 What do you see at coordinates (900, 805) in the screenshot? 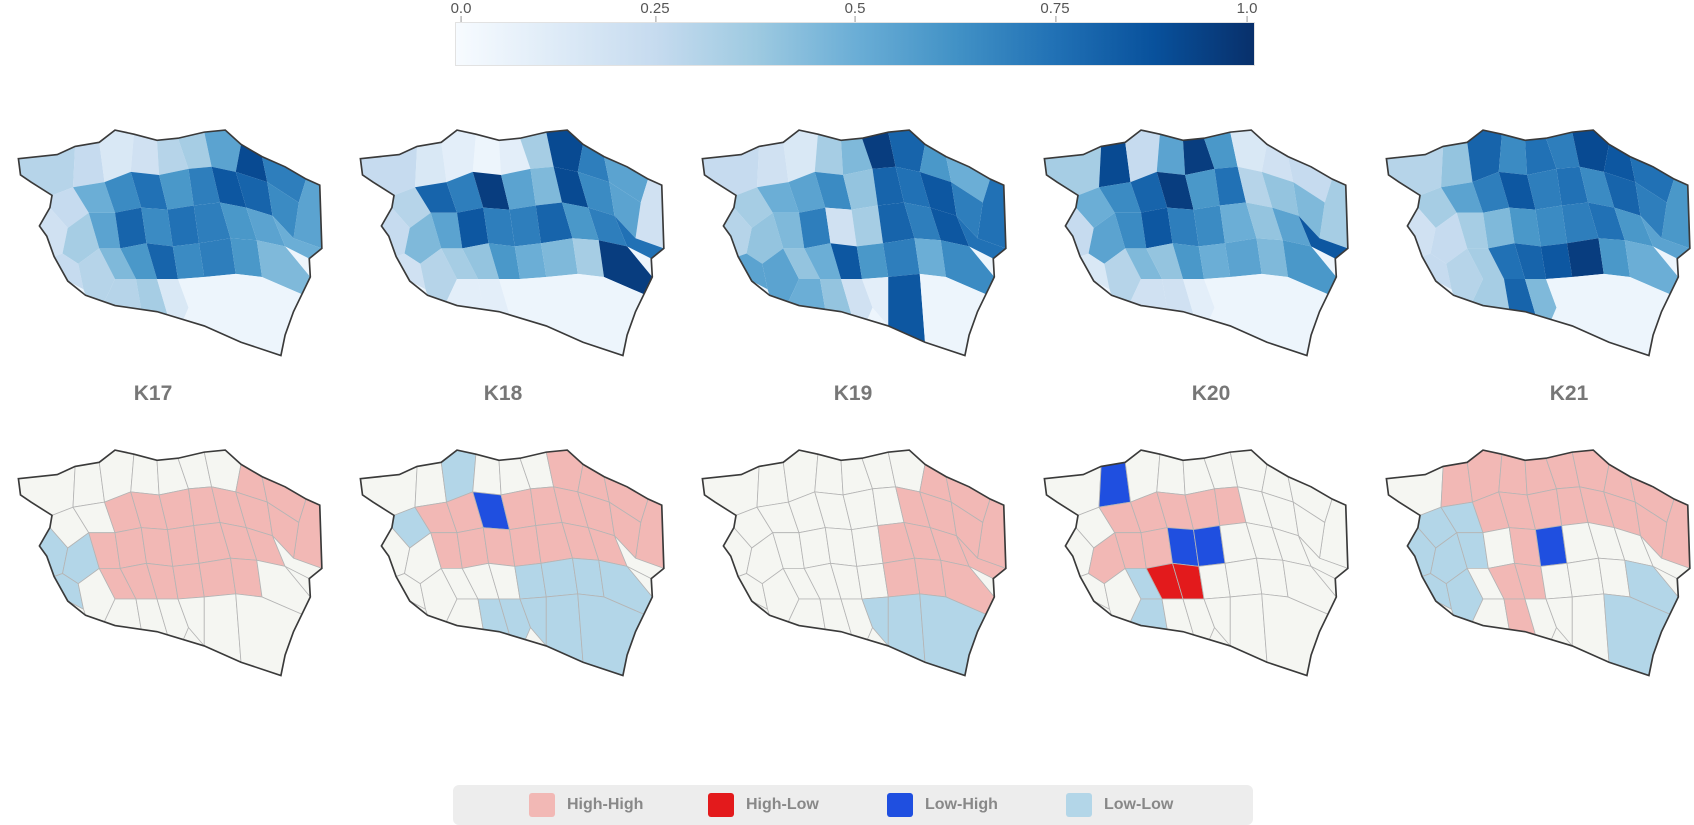
I see `legend-swatch-low-high` at bounding box center [900, 805].